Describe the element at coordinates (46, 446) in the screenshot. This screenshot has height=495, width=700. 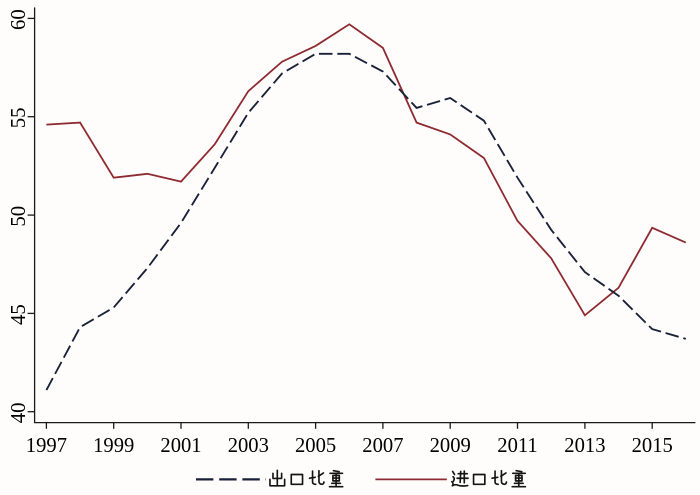
I see `svg-text: 1997` at that location.